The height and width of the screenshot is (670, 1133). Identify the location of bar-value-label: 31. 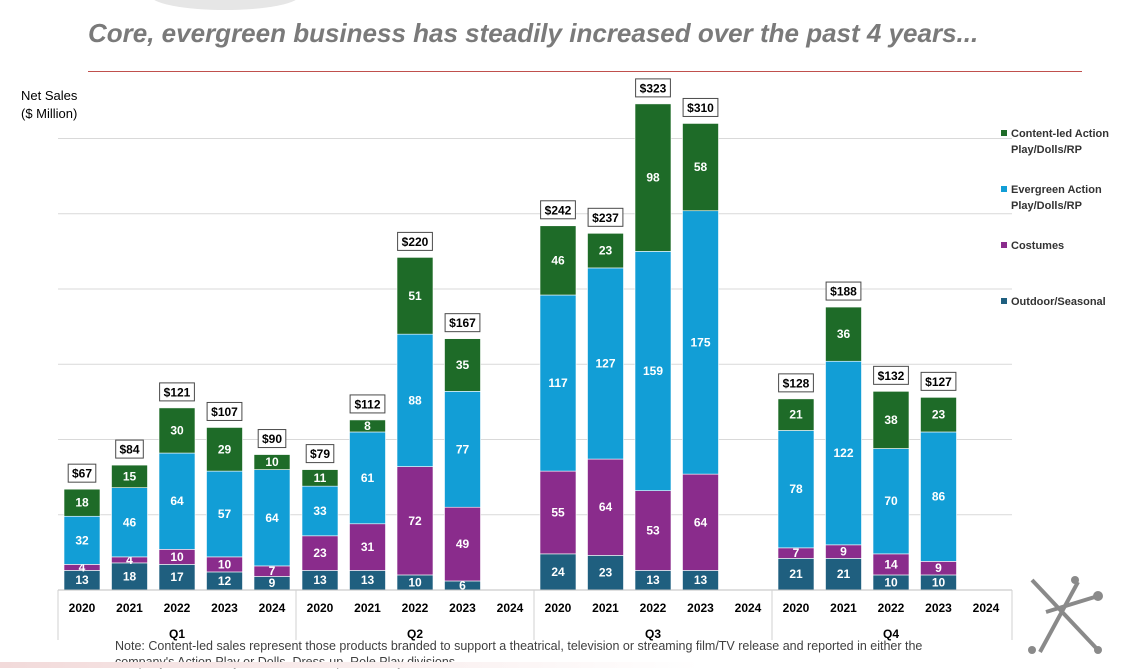
(368, 547).